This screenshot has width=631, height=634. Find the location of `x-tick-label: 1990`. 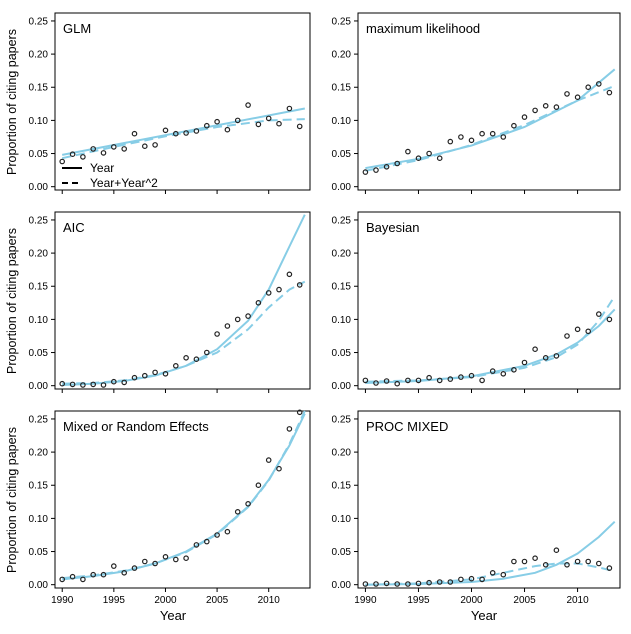

x-tick-label: 1990 is located at coordinates (365, 600).